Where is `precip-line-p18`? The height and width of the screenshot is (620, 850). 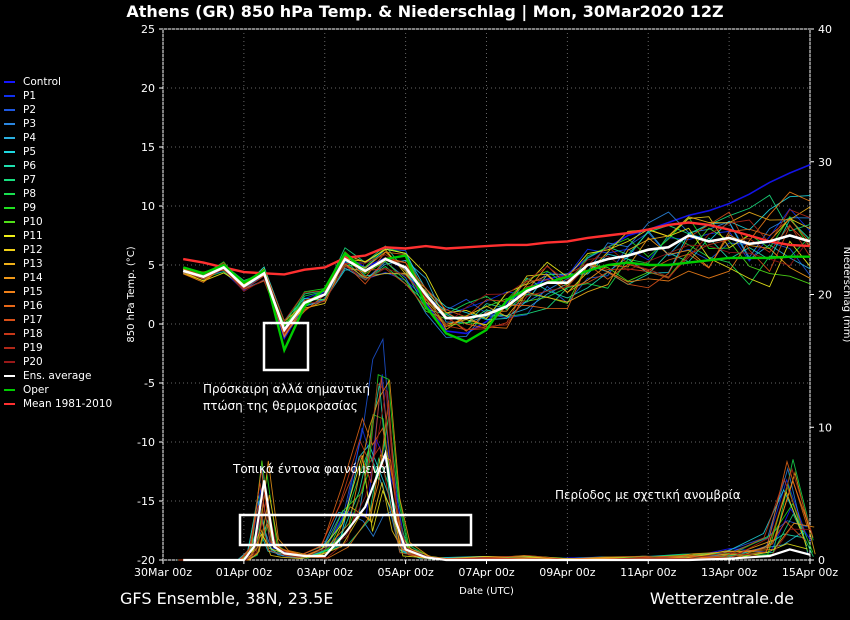
precip-line-p18 is located at coordinates (491, 499).